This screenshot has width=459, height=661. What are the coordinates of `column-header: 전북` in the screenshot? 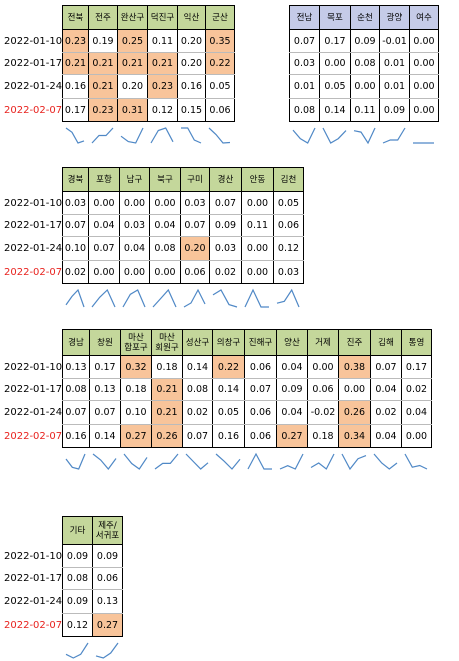 It's located at (75, 17).